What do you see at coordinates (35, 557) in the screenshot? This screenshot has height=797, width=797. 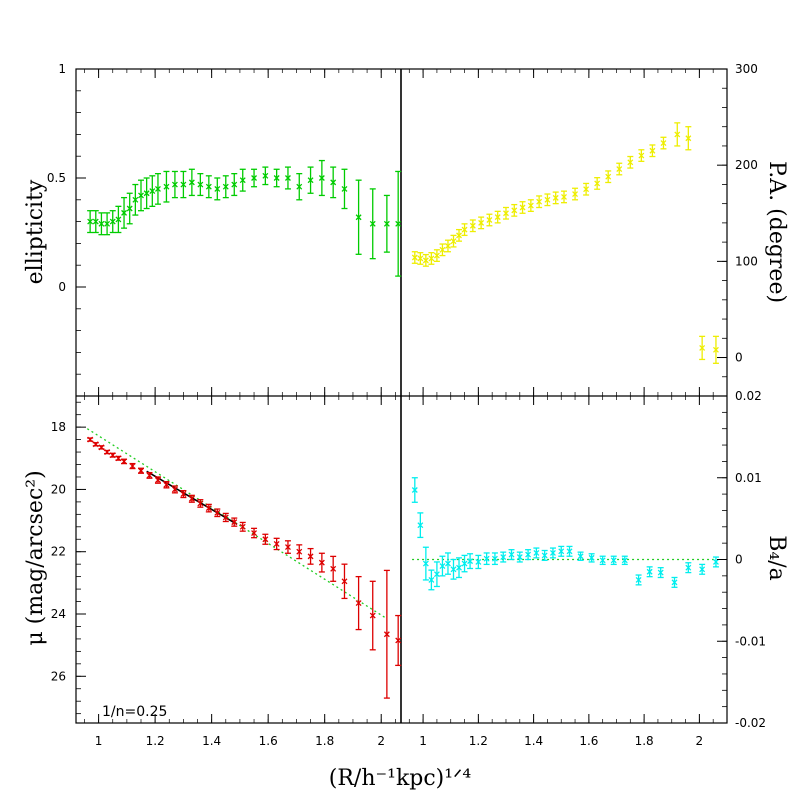 I see `y-axis-title-surface-brightness: μ (mag/arcsec²)` at bounding box center [35, 557].